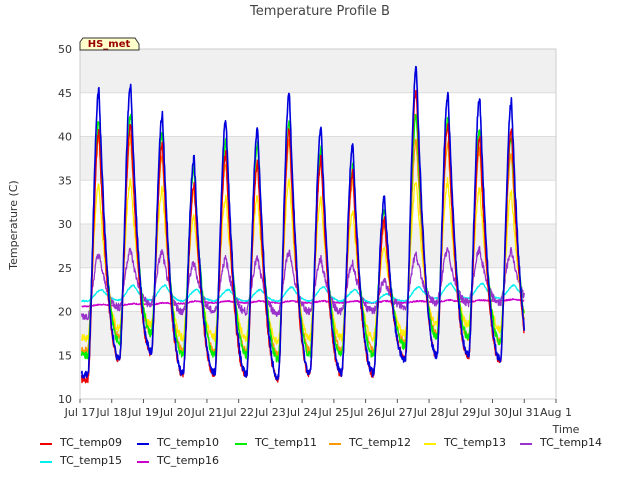 The height and width of the screenshot is (480, 640). What do you see at coordinates (143, 412) in the screenshot?
I see `x-tick-label: Jul 19` at bounding box center [143, 412].